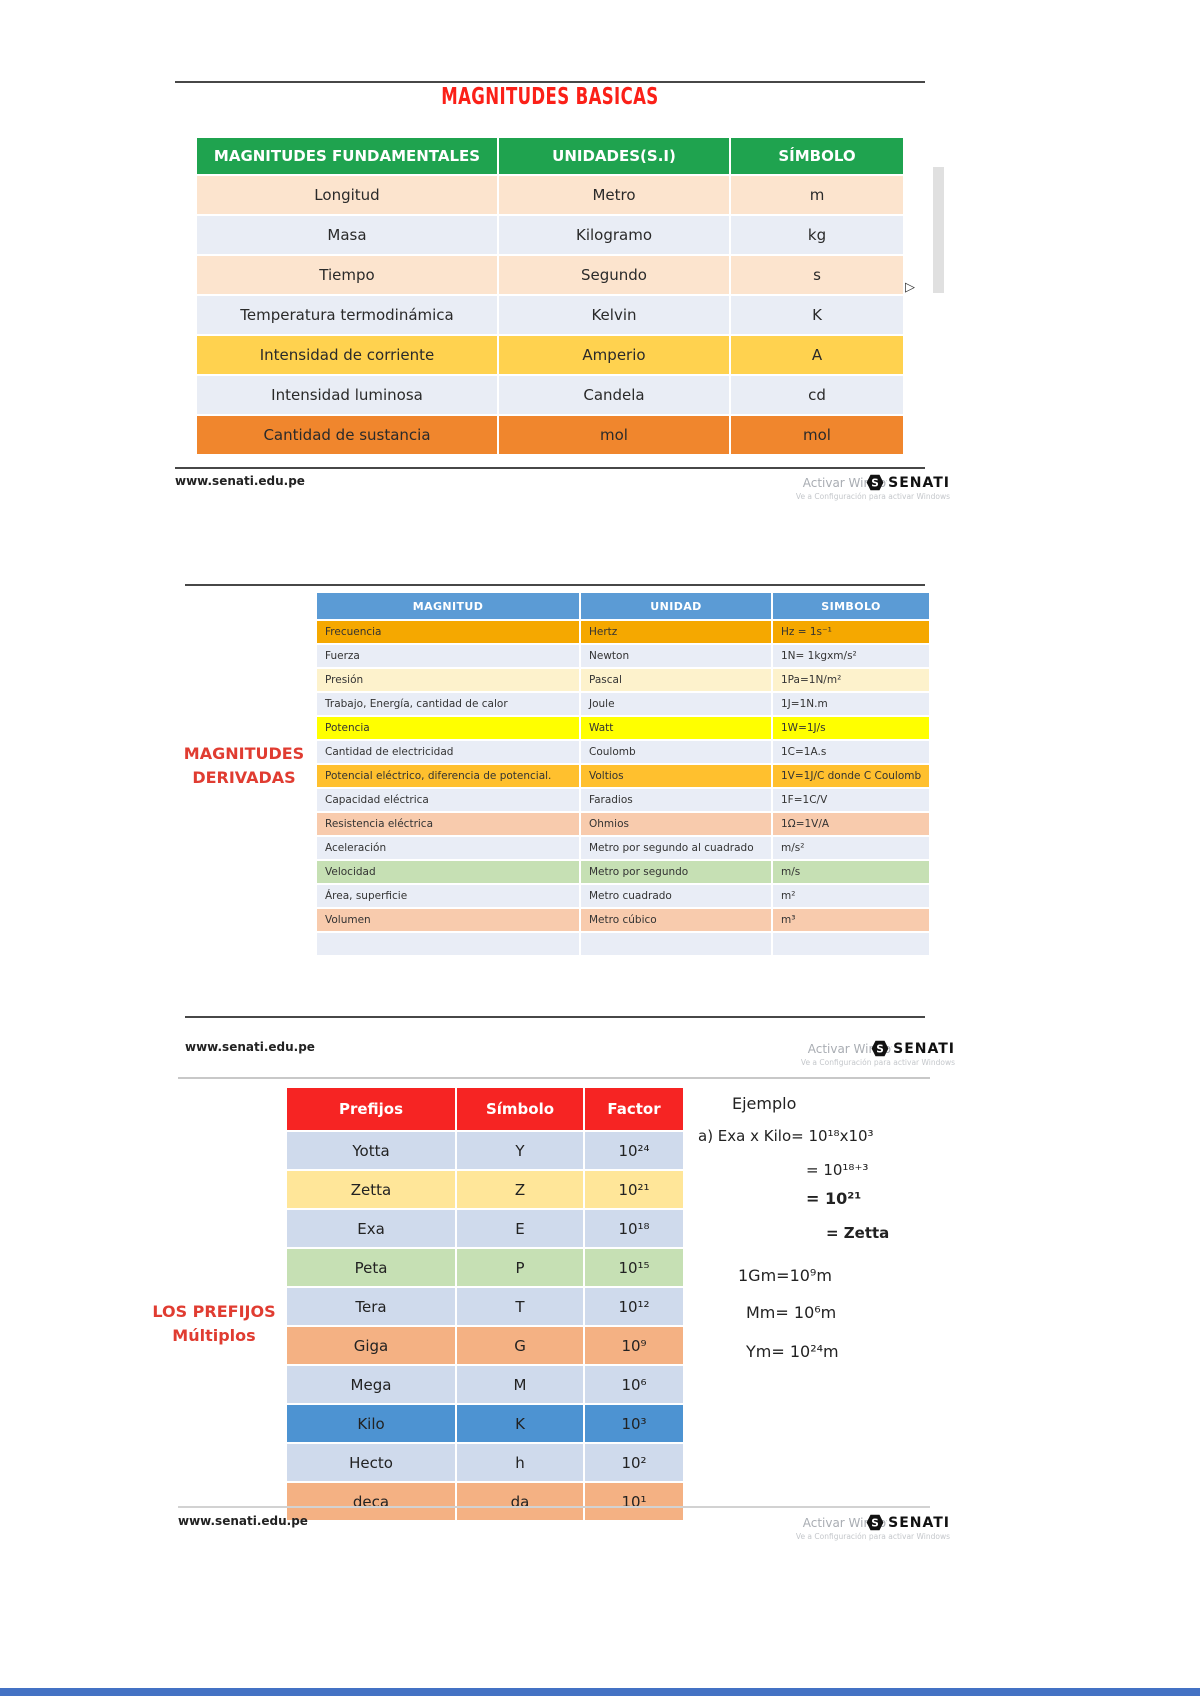 The image size is (1200, 1696). What do you see at coordinates (634, 1267) in the screenshot?
I see `table-cell: 10¹⁵` at bounding box center [634, 1267].